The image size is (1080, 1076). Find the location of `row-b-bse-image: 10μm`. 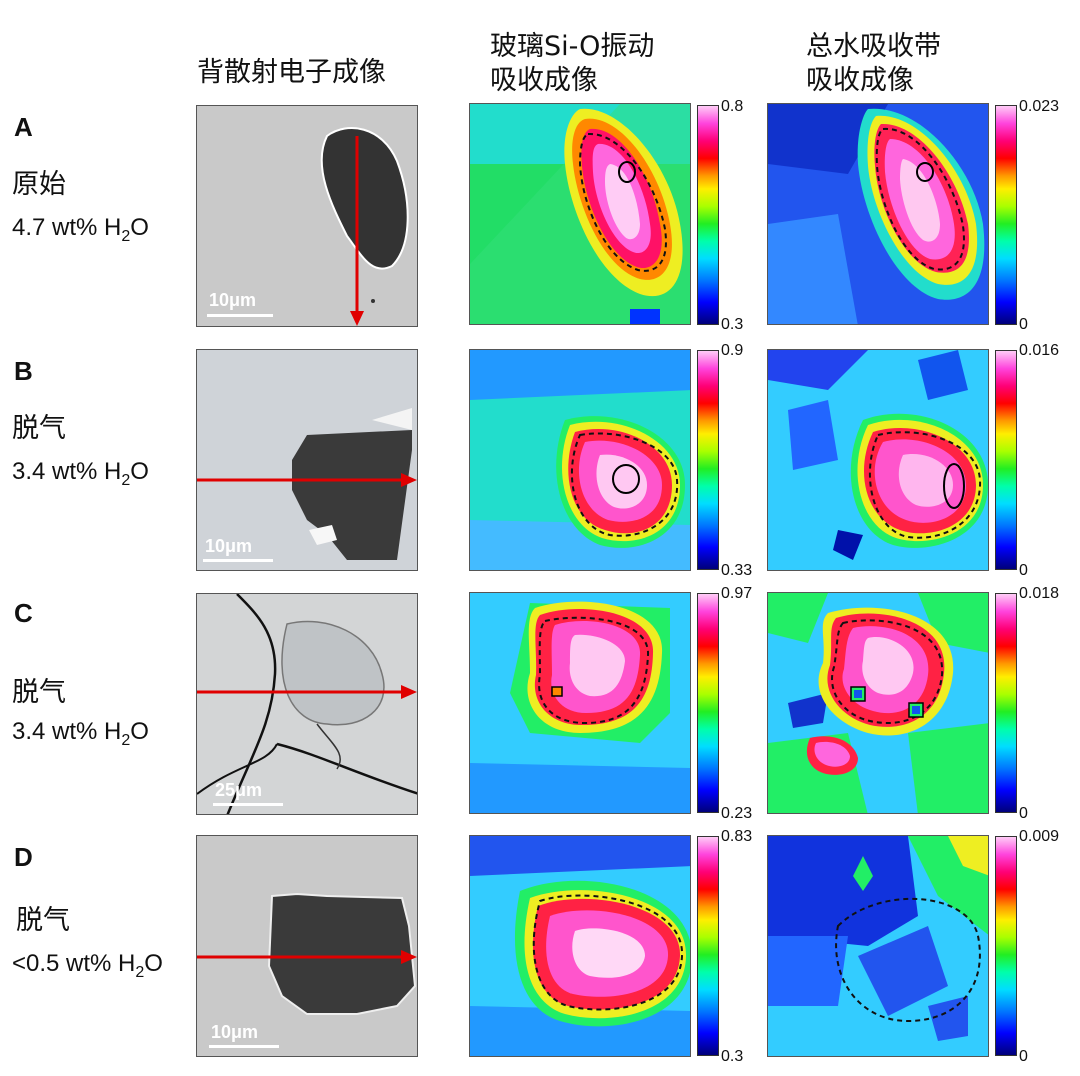

row-b-bse-image: 10μm is located at coordinates (307, 460).